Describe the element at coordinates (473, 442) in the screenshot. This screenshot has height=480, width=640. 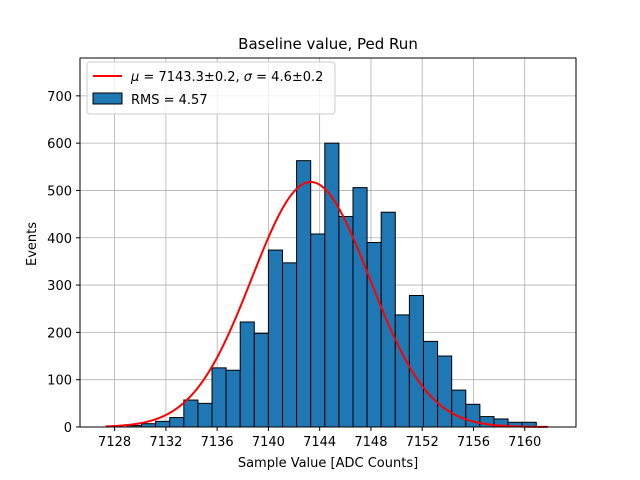
I see `x-tick-label: 7156` at that location.